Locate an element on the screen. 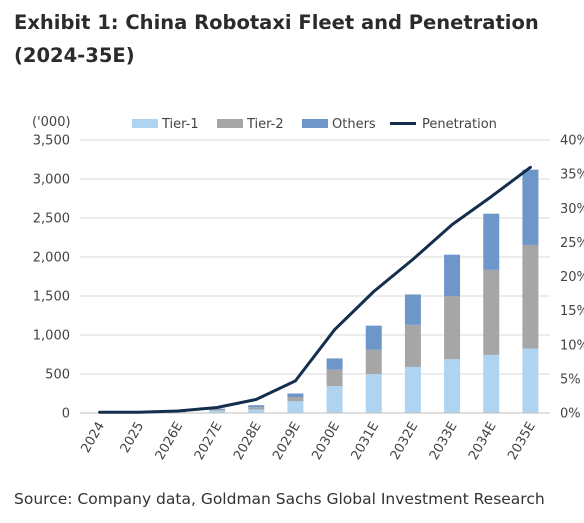  x-tick-label: 2028E is located at coordinates (248, 441).